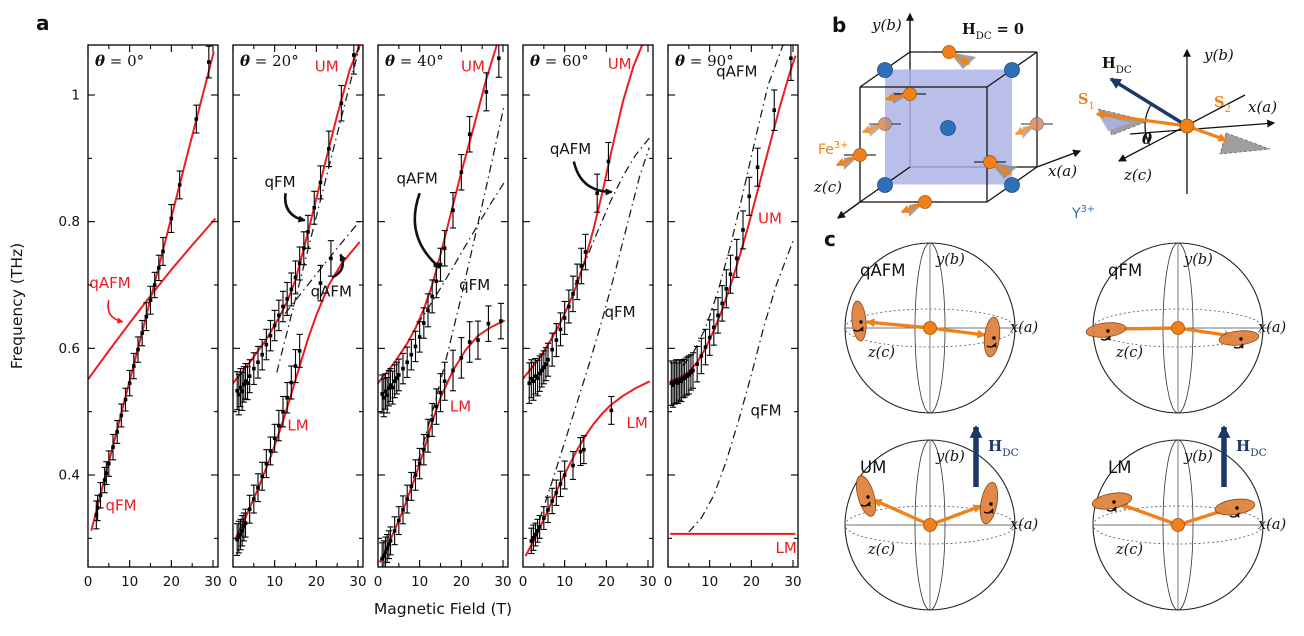 The image size is (1304, 636). Describe the element at coordinates (849, 210) in the screenshot. I see `z-axis-arrow` at that location.